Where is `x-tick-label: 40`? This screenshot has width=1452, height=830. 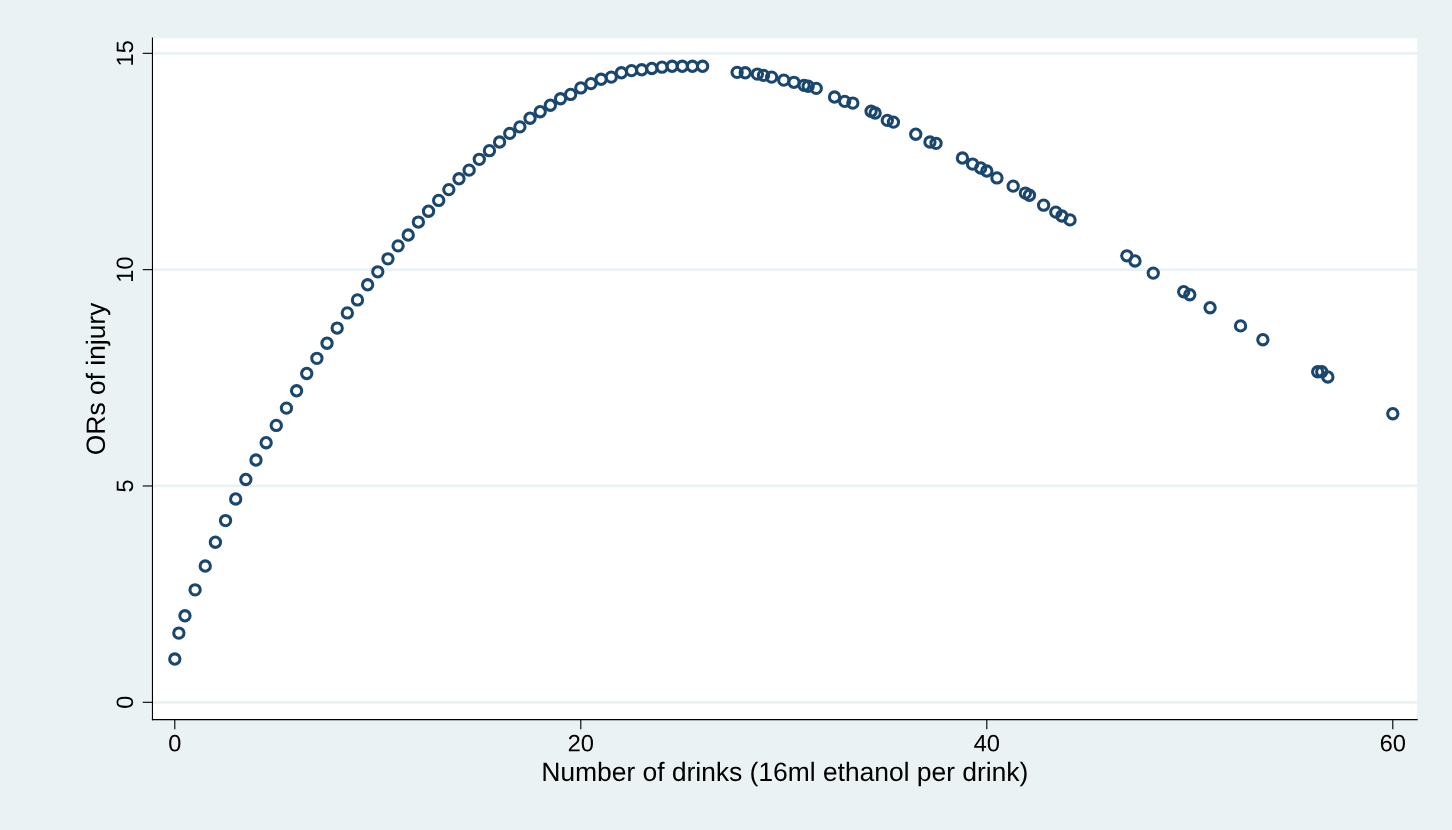
x-tick-label: 40 is located at coordinates (986, 743).